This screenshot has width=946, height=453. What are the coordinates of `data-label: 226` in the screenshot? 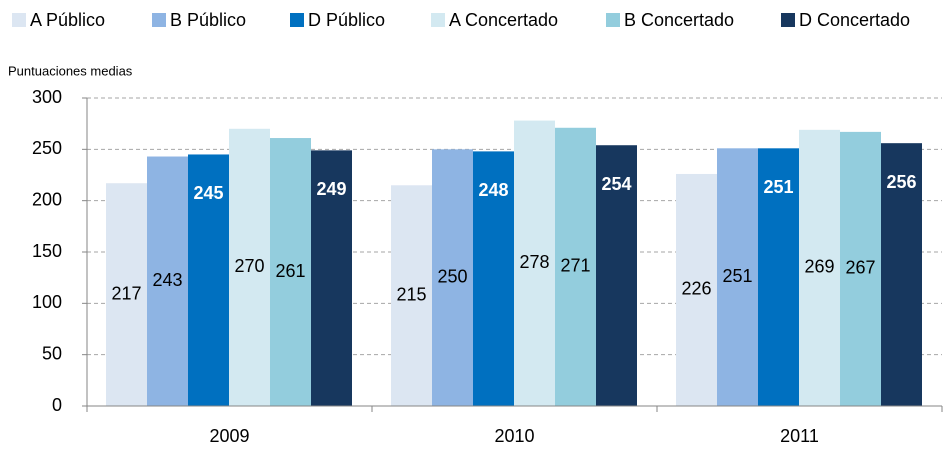 It's located at (696, 289).